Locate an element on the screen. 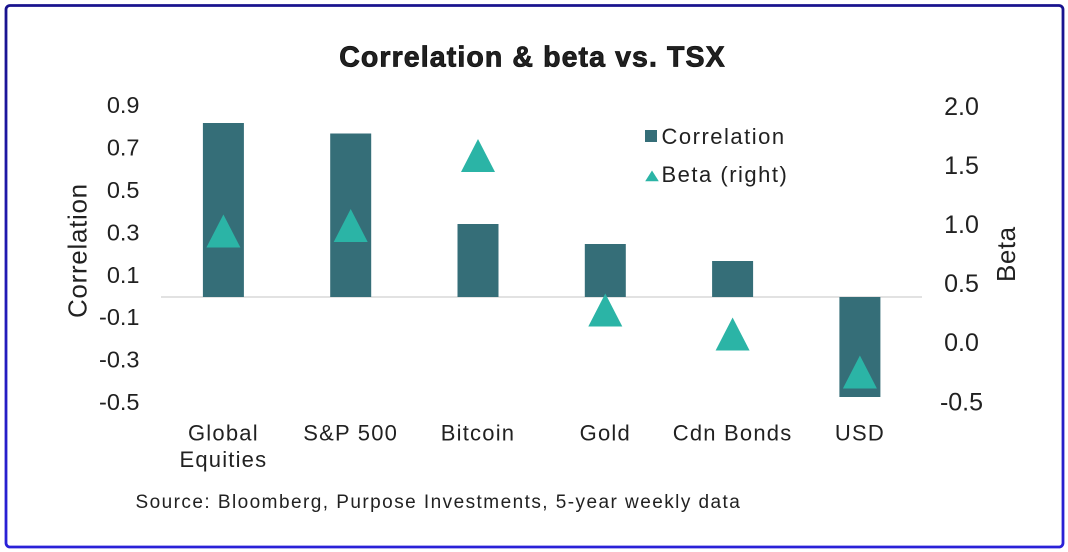 Image resolution: width=1068 pixels, height=552 pixels. svg-text: 0.3 is located at coordinates (123, 232).